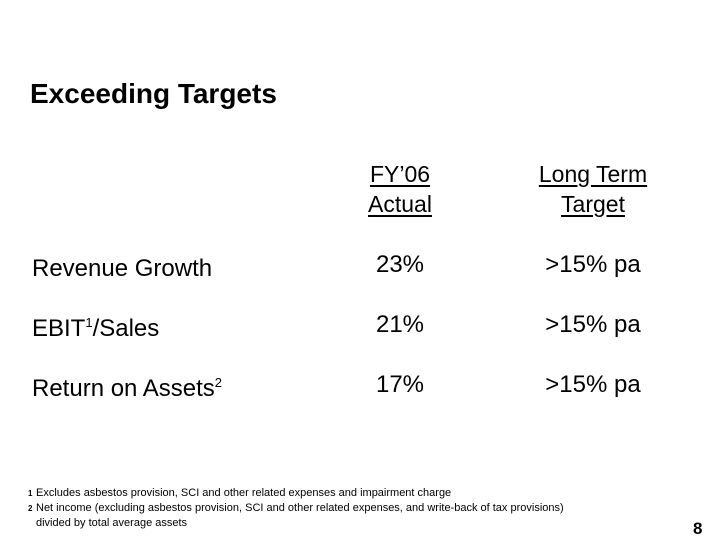  I want to click on cell-ebit-sales-target: >15% pa, so click(593, 324).